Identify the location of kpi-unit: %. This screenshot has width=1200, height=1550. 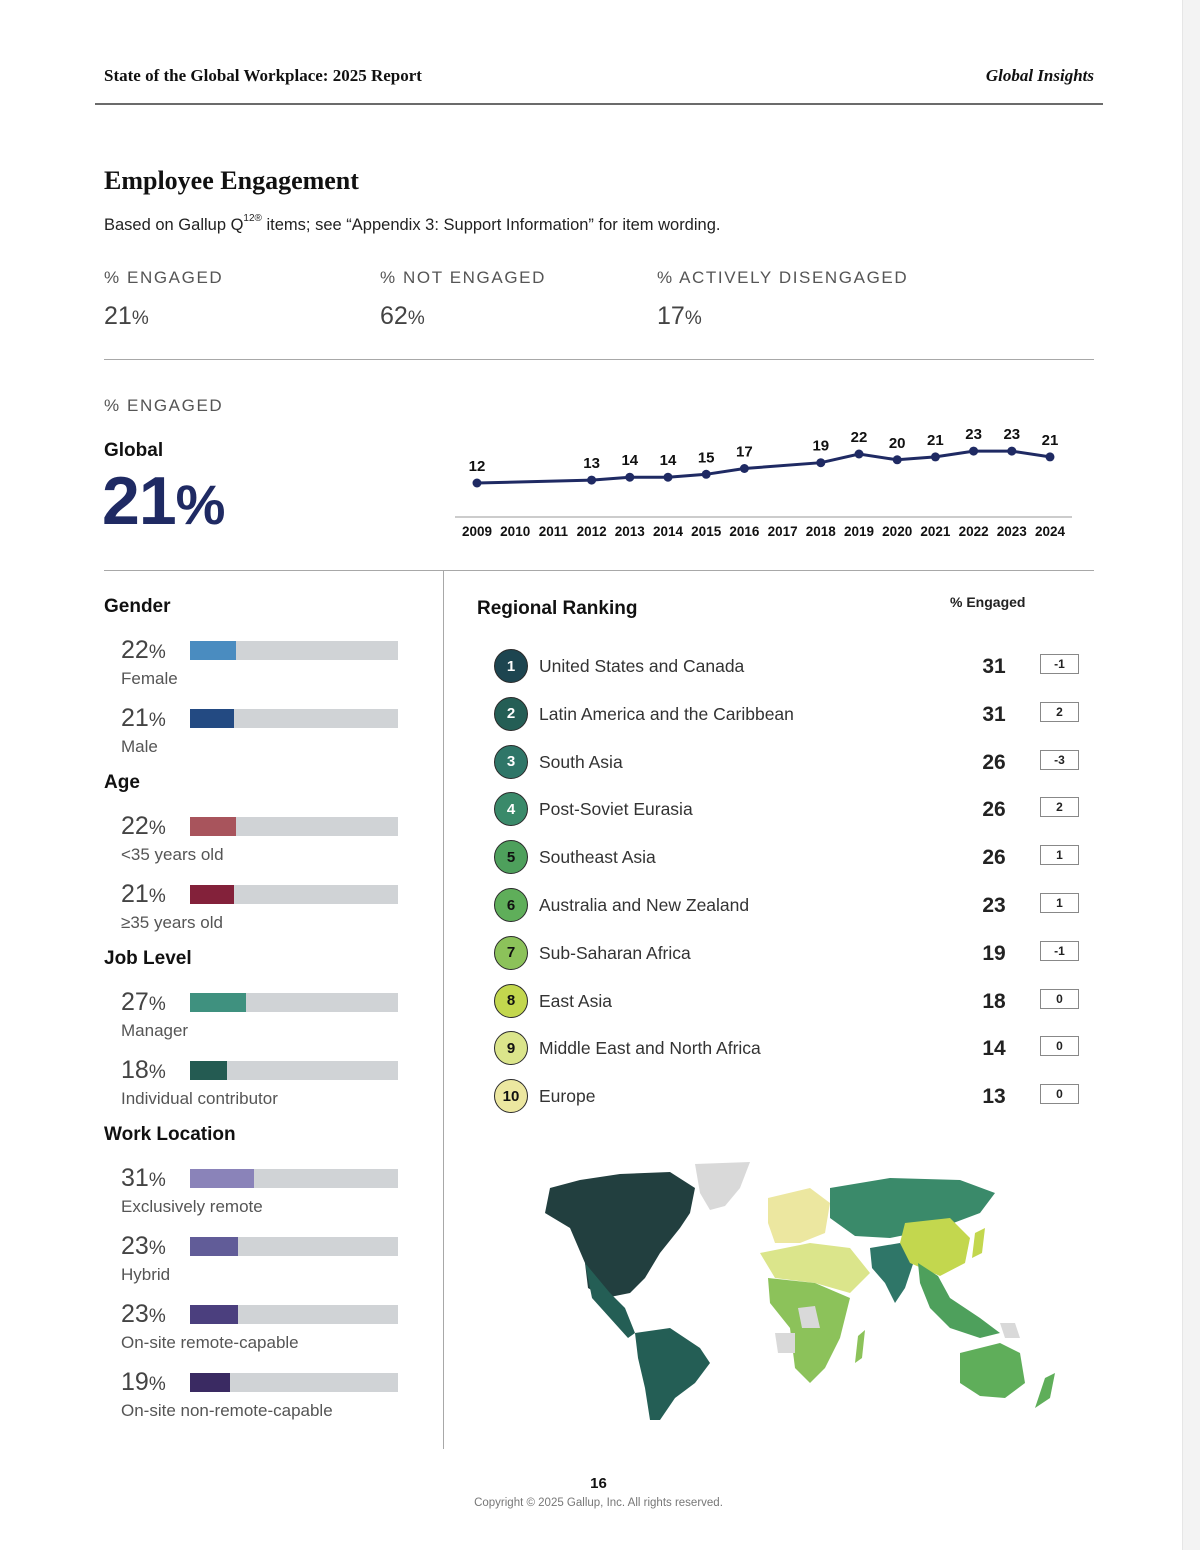
(693, 318).